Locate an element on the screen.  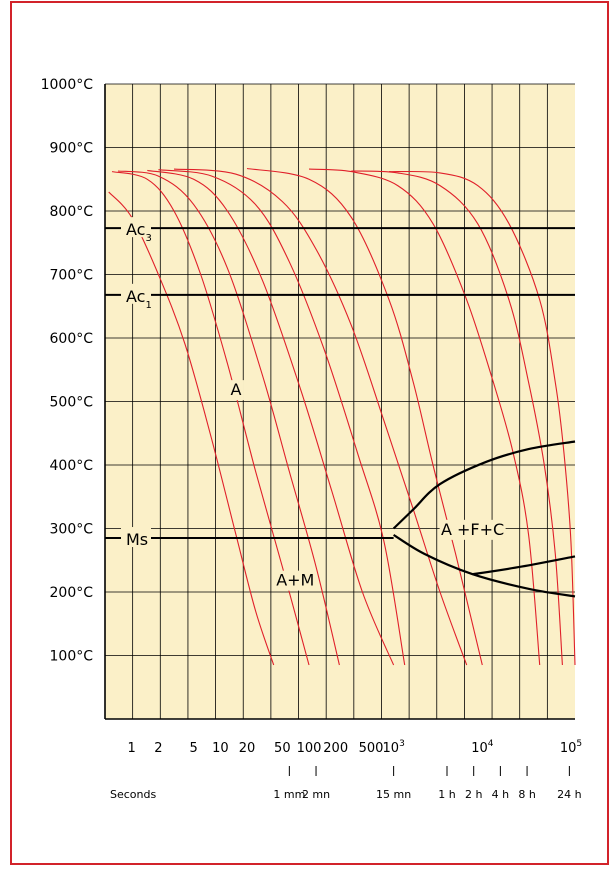
y-tick-label: 800°C is located at coordinates (72, 212).